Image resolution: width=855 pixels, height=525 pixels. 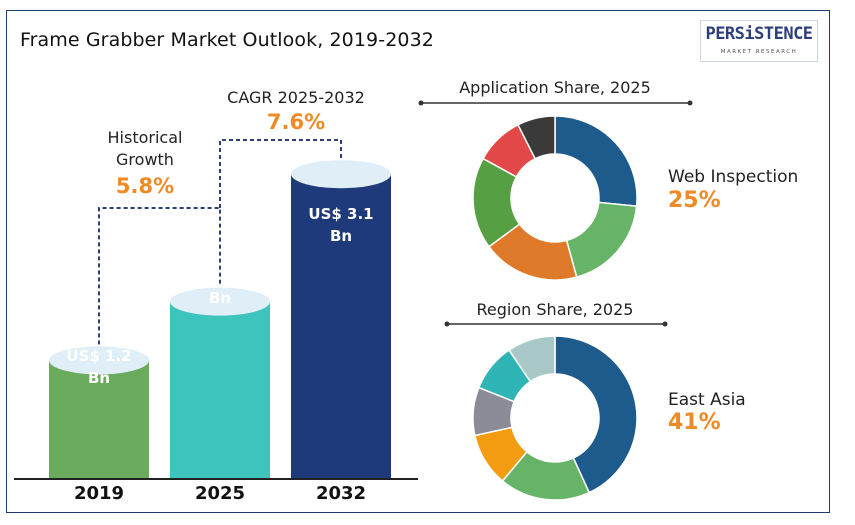 What do you see at coordinates (145, 159) in the screenshot?
I see `historical-growth-label-line2: Growth` at bounding box center [145, 159].